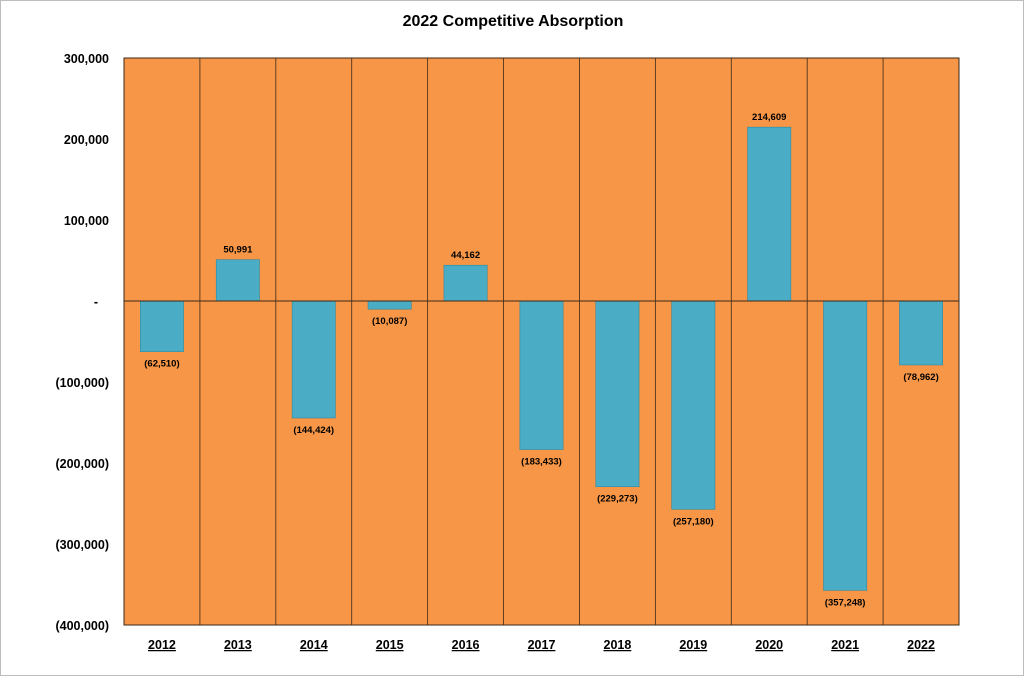 This screenshot has height=677, width=1024. I want to click on data-label-2021: (357,248), so click(845, 602).